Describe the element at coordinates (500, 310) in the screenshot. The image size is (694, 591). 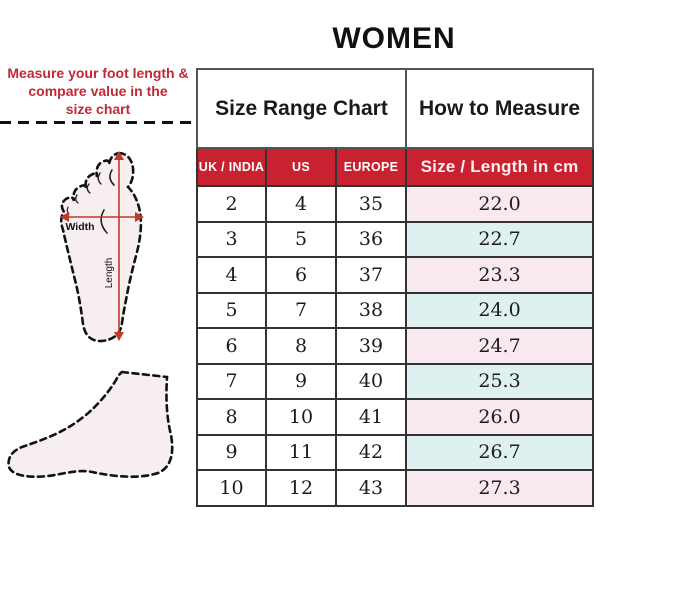
I see `cell-length-cm: 24.0` at that location.